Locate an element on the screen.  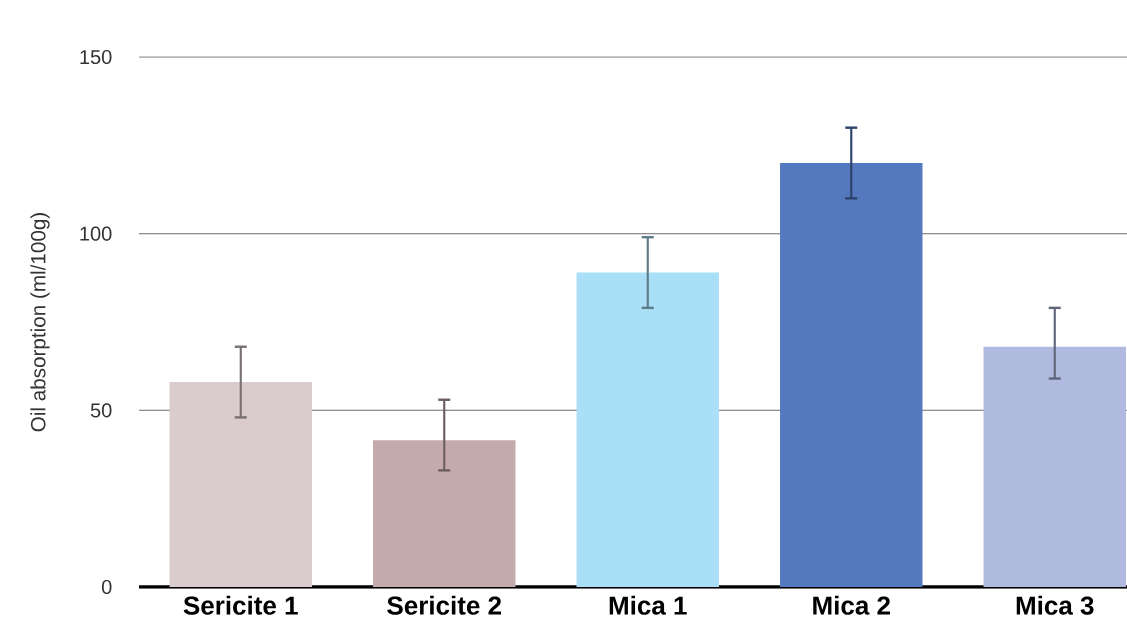
x-tick-label: Mica 3 is located at coordinates (1055, 605).